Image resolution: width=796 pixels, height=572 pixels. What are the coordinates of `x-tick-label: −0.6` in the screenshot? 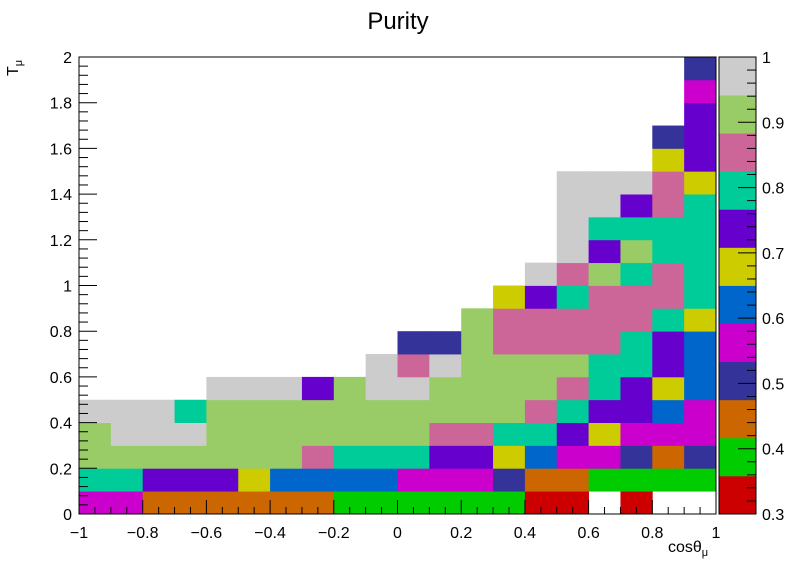 It's located at (207, 533).